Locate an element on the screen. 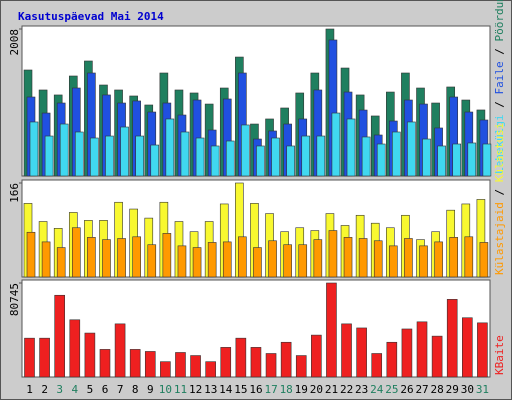  legend: KBaite is located at coordinates (499, 355).